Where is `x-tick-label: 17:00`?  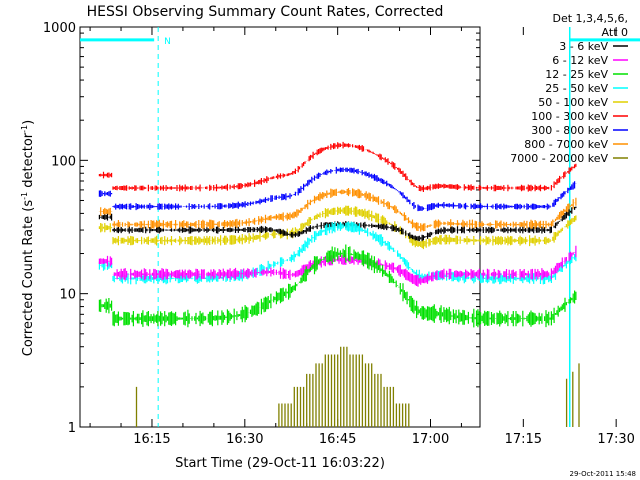
x-tick-label: 17:00 is located at coordinates (430, 439).